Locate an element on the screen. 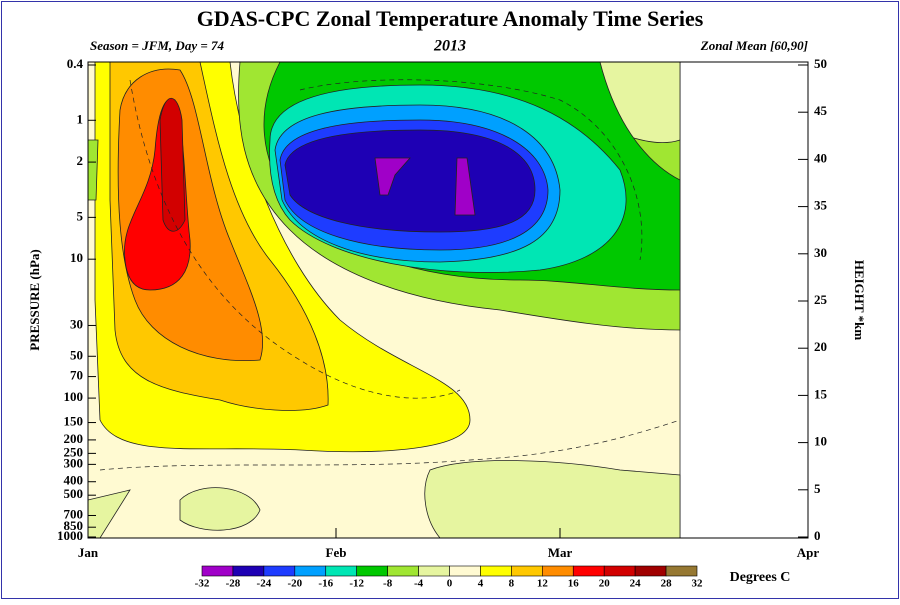 This screenshot has height=605, width=900. y2-tick-label: 40 is located at coordinates (820, 157).